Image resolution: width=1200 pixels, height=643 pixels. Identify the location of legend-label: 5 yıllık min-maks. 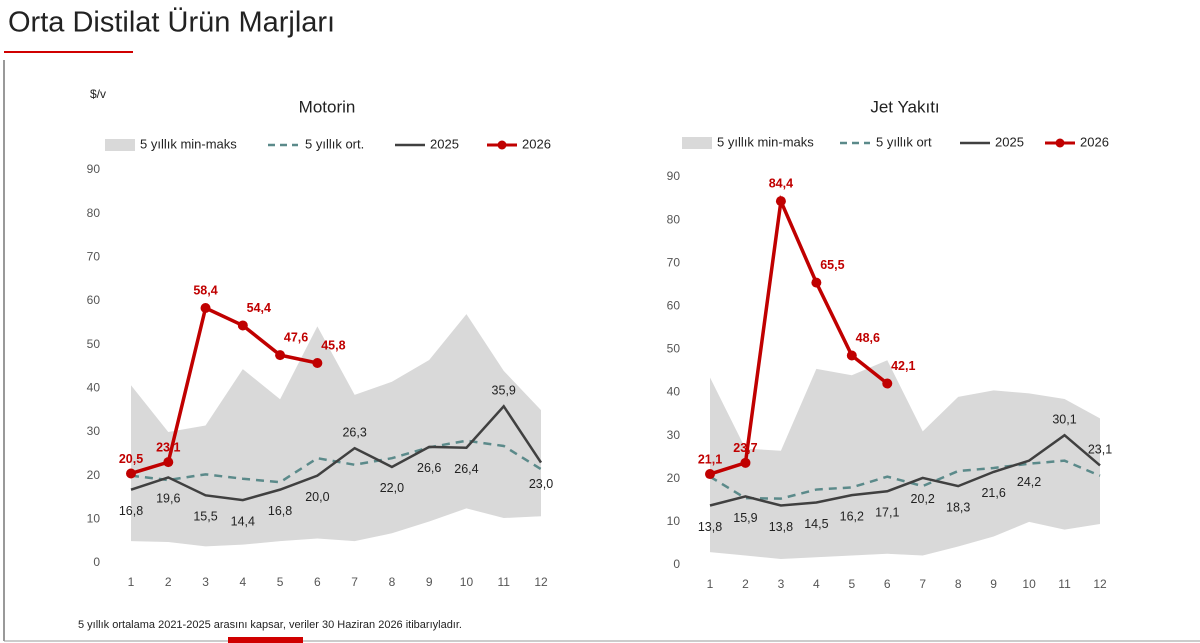
(765, 141).